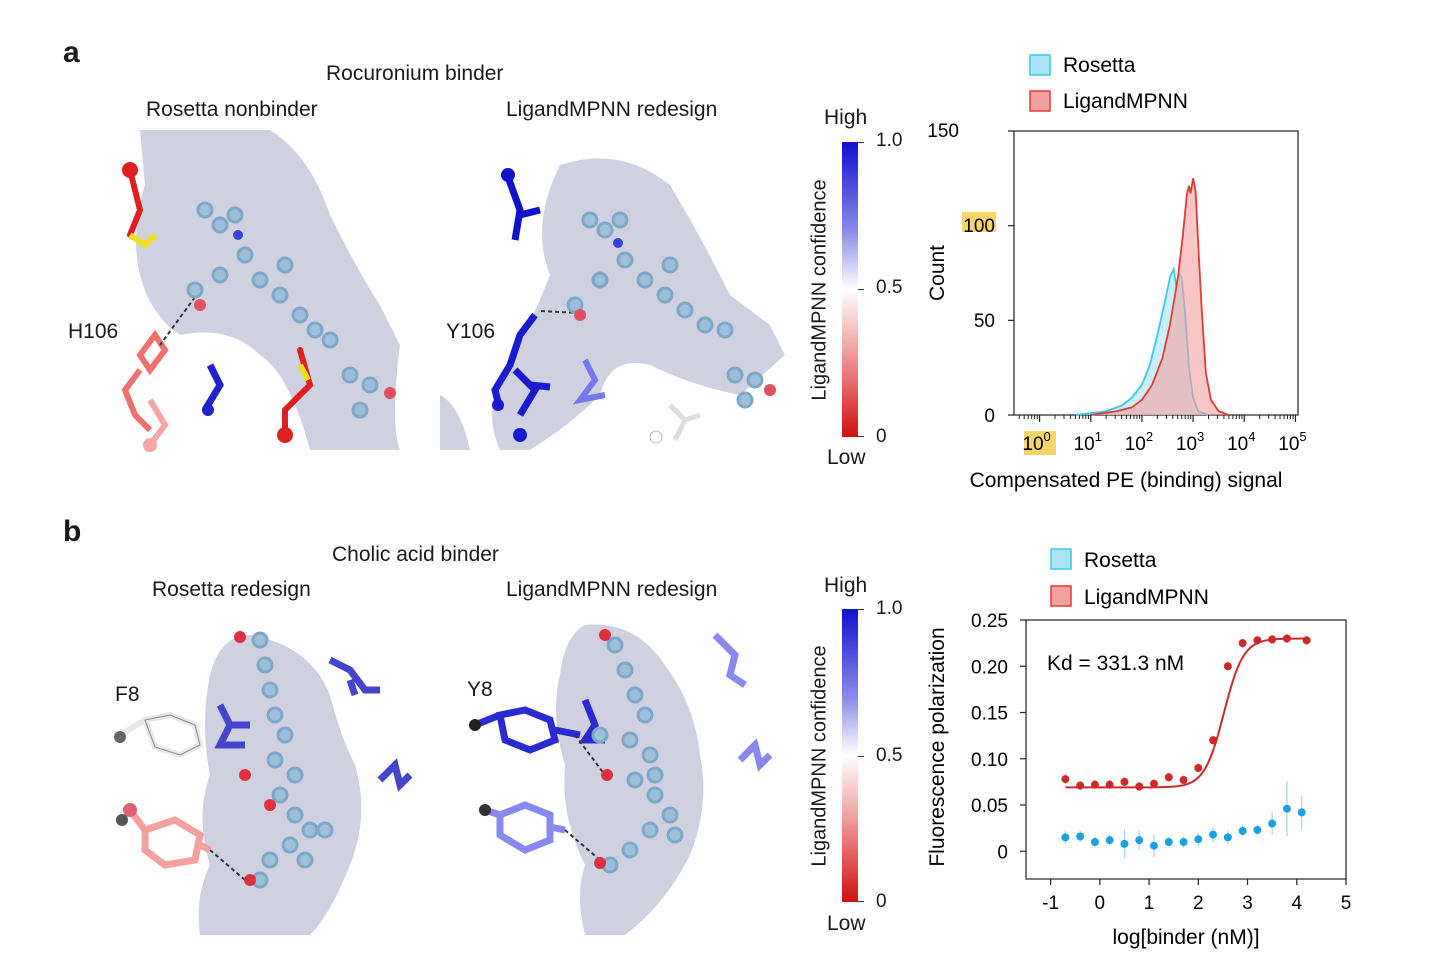  Describe the element at coordinates (1346, 903) in the screenshot. I see `fp-xtick-label: 5` at that location.